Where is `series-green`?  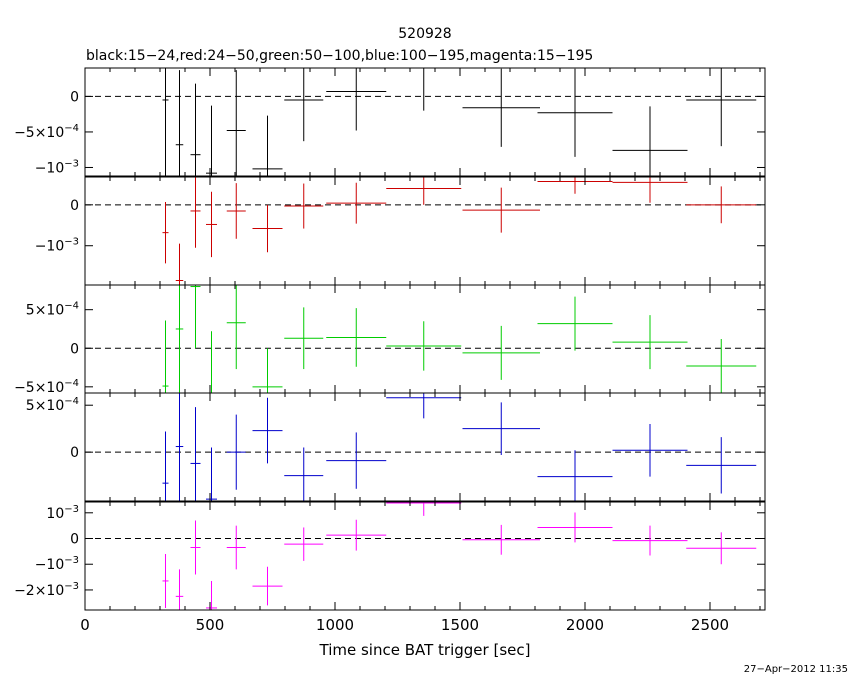 series-green is located at coordinates (459, 339).